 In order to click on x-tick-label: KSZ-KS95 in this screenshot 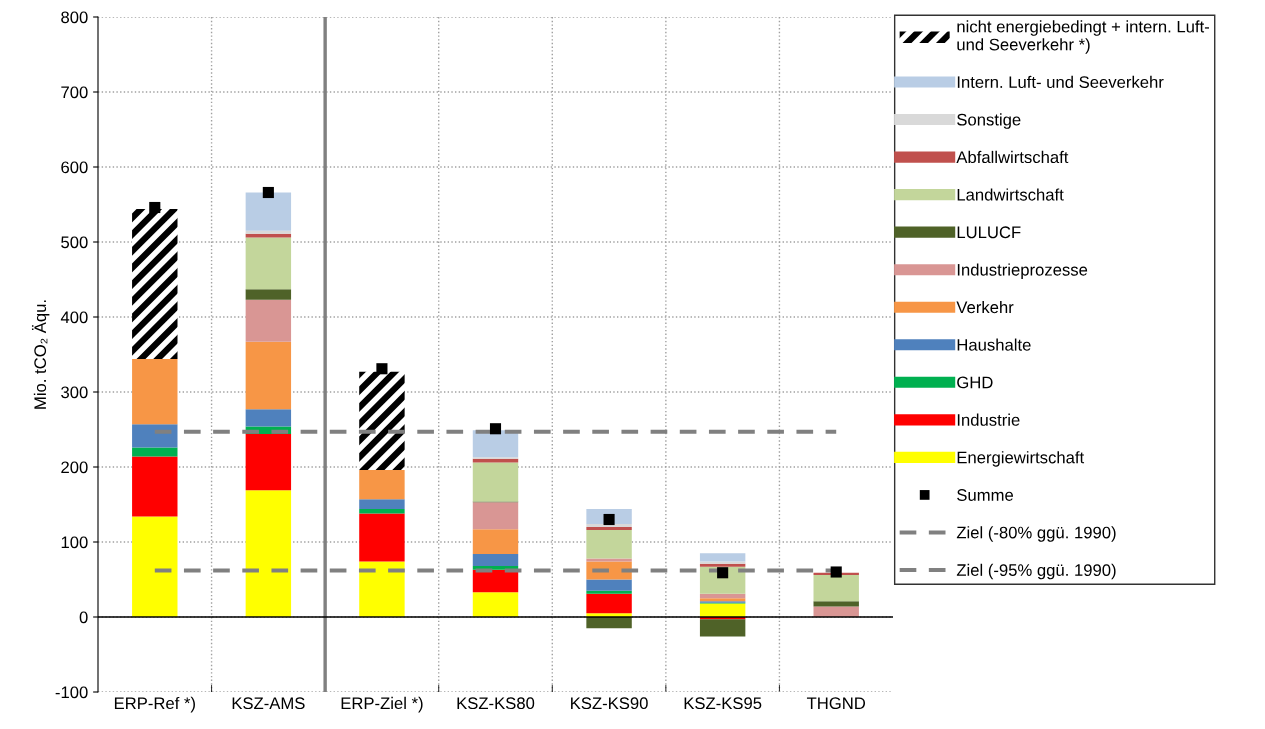, I will do `click(723, 703)`.